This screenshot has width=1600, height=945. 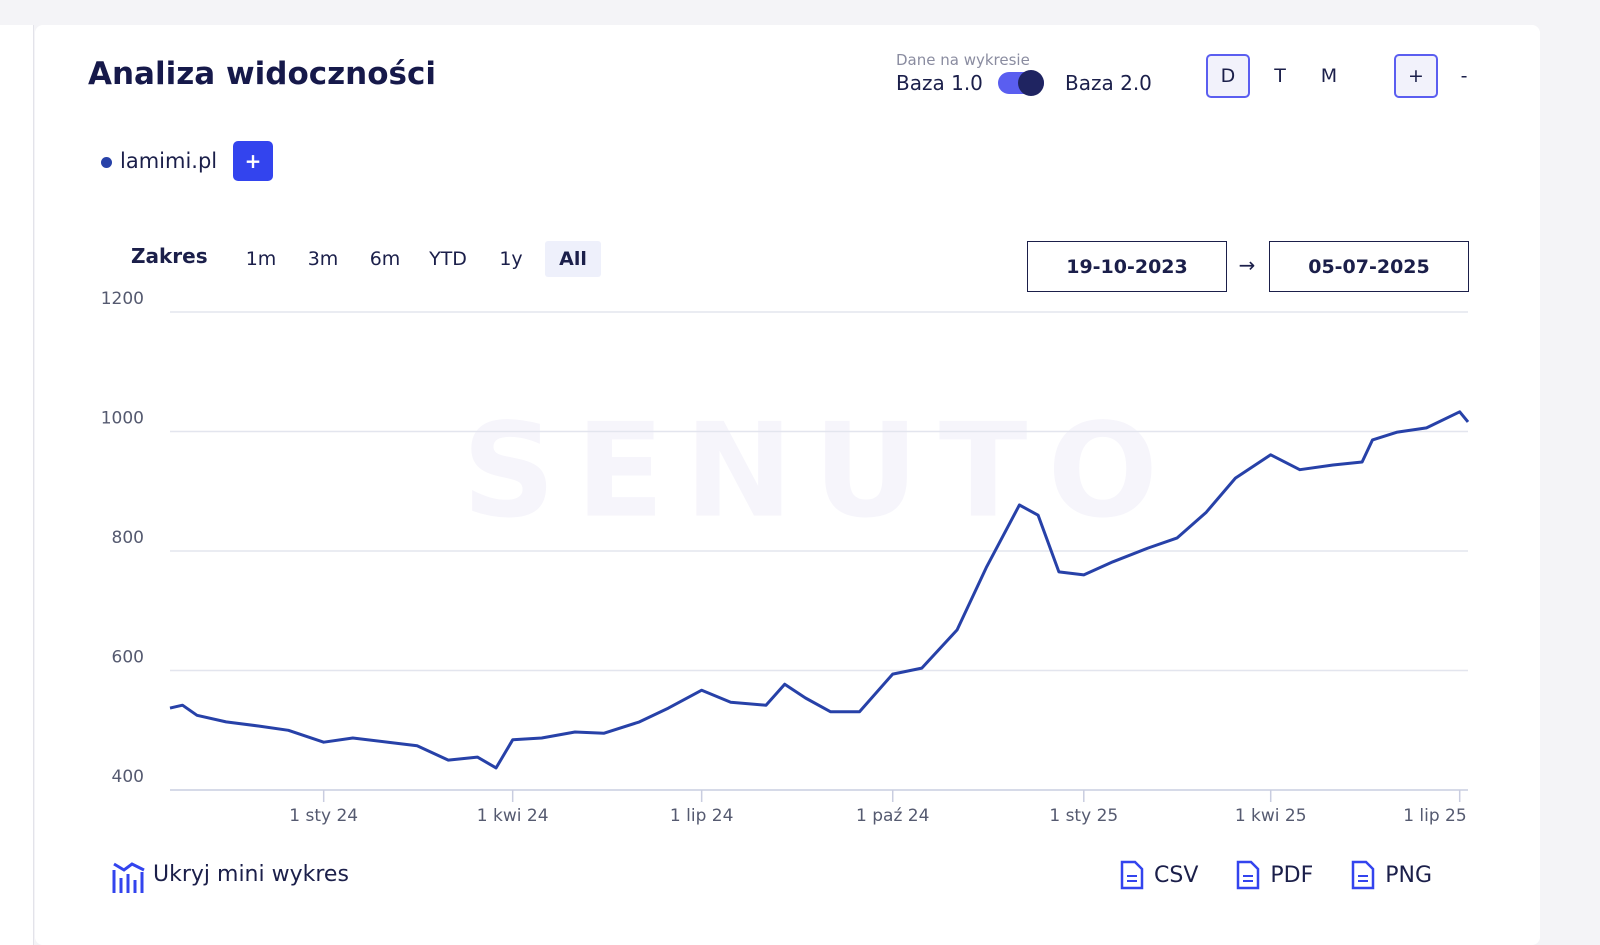 I want to click on y-tick-label: 800, so click(x=128, y=538).